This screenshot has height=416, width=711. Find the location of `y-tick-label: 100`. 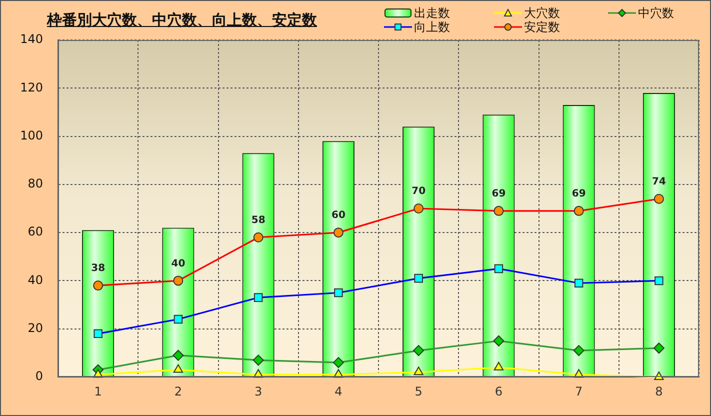

y-tick-label: 100 is located at coordinates (31, 135).